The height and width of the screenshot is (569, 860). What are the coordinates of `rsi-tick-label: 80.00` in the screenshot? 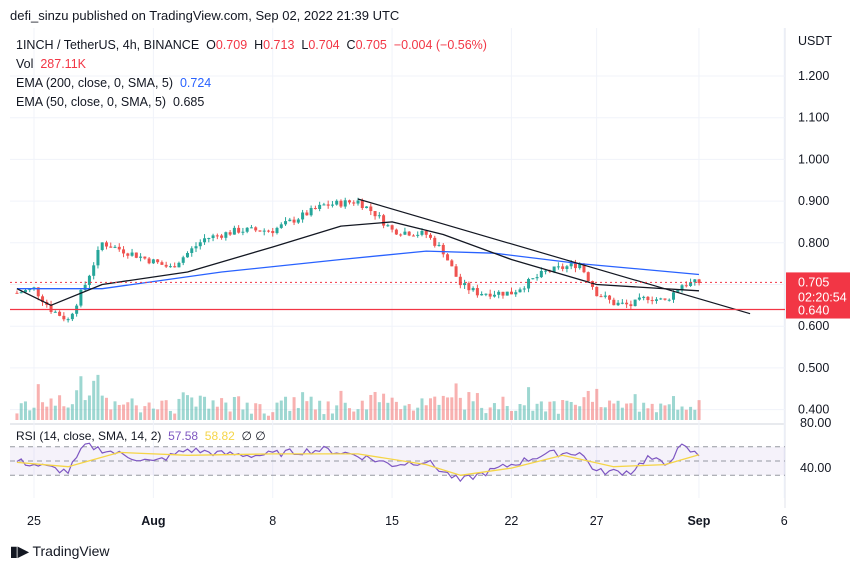 It's located at (815, 423).